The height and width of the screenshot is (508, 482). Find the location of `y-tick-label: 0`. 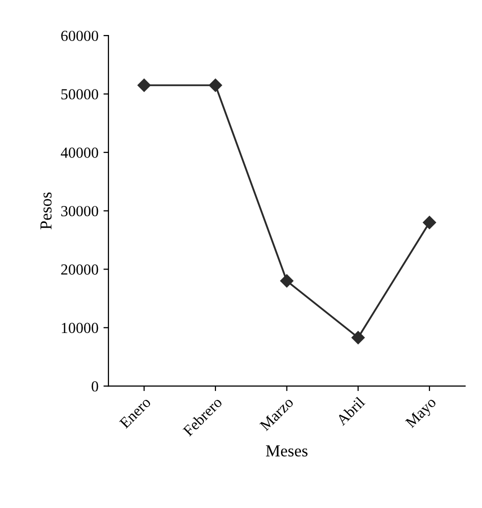

y-tick-label: 0 is located at coordinates (95, 386).